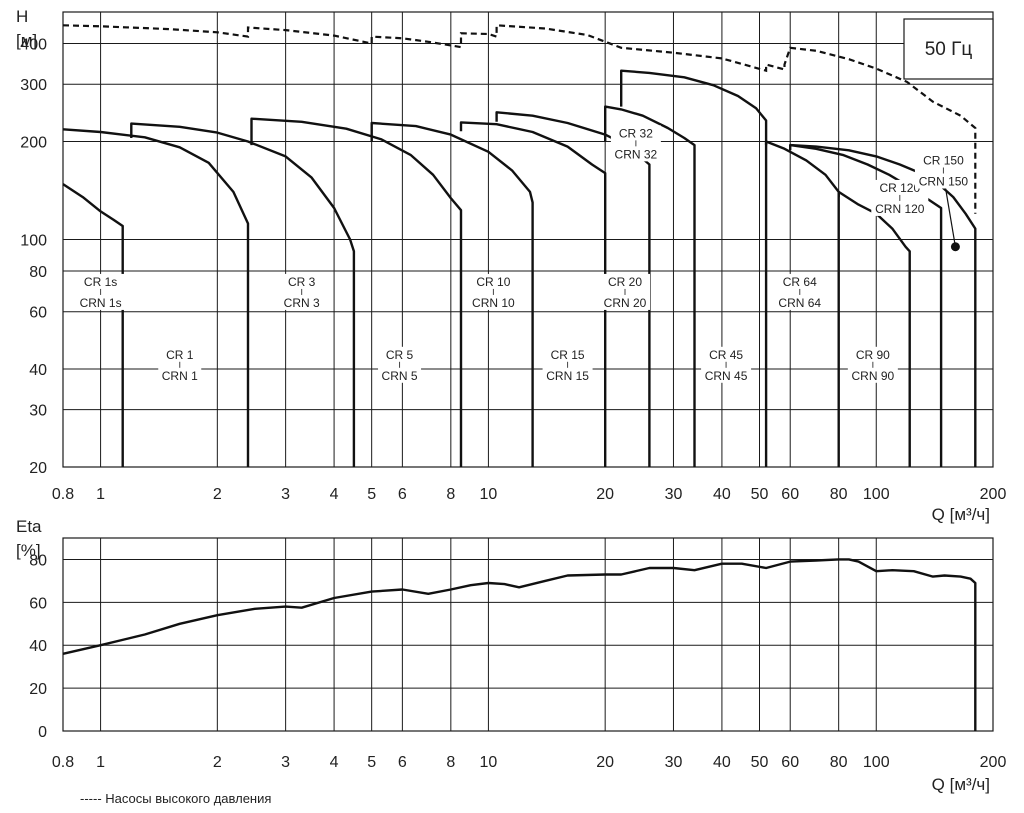  Describe the element at coordinates (38, 689) in the screenshot. I see `eta-ytick-label: 20` at that location.